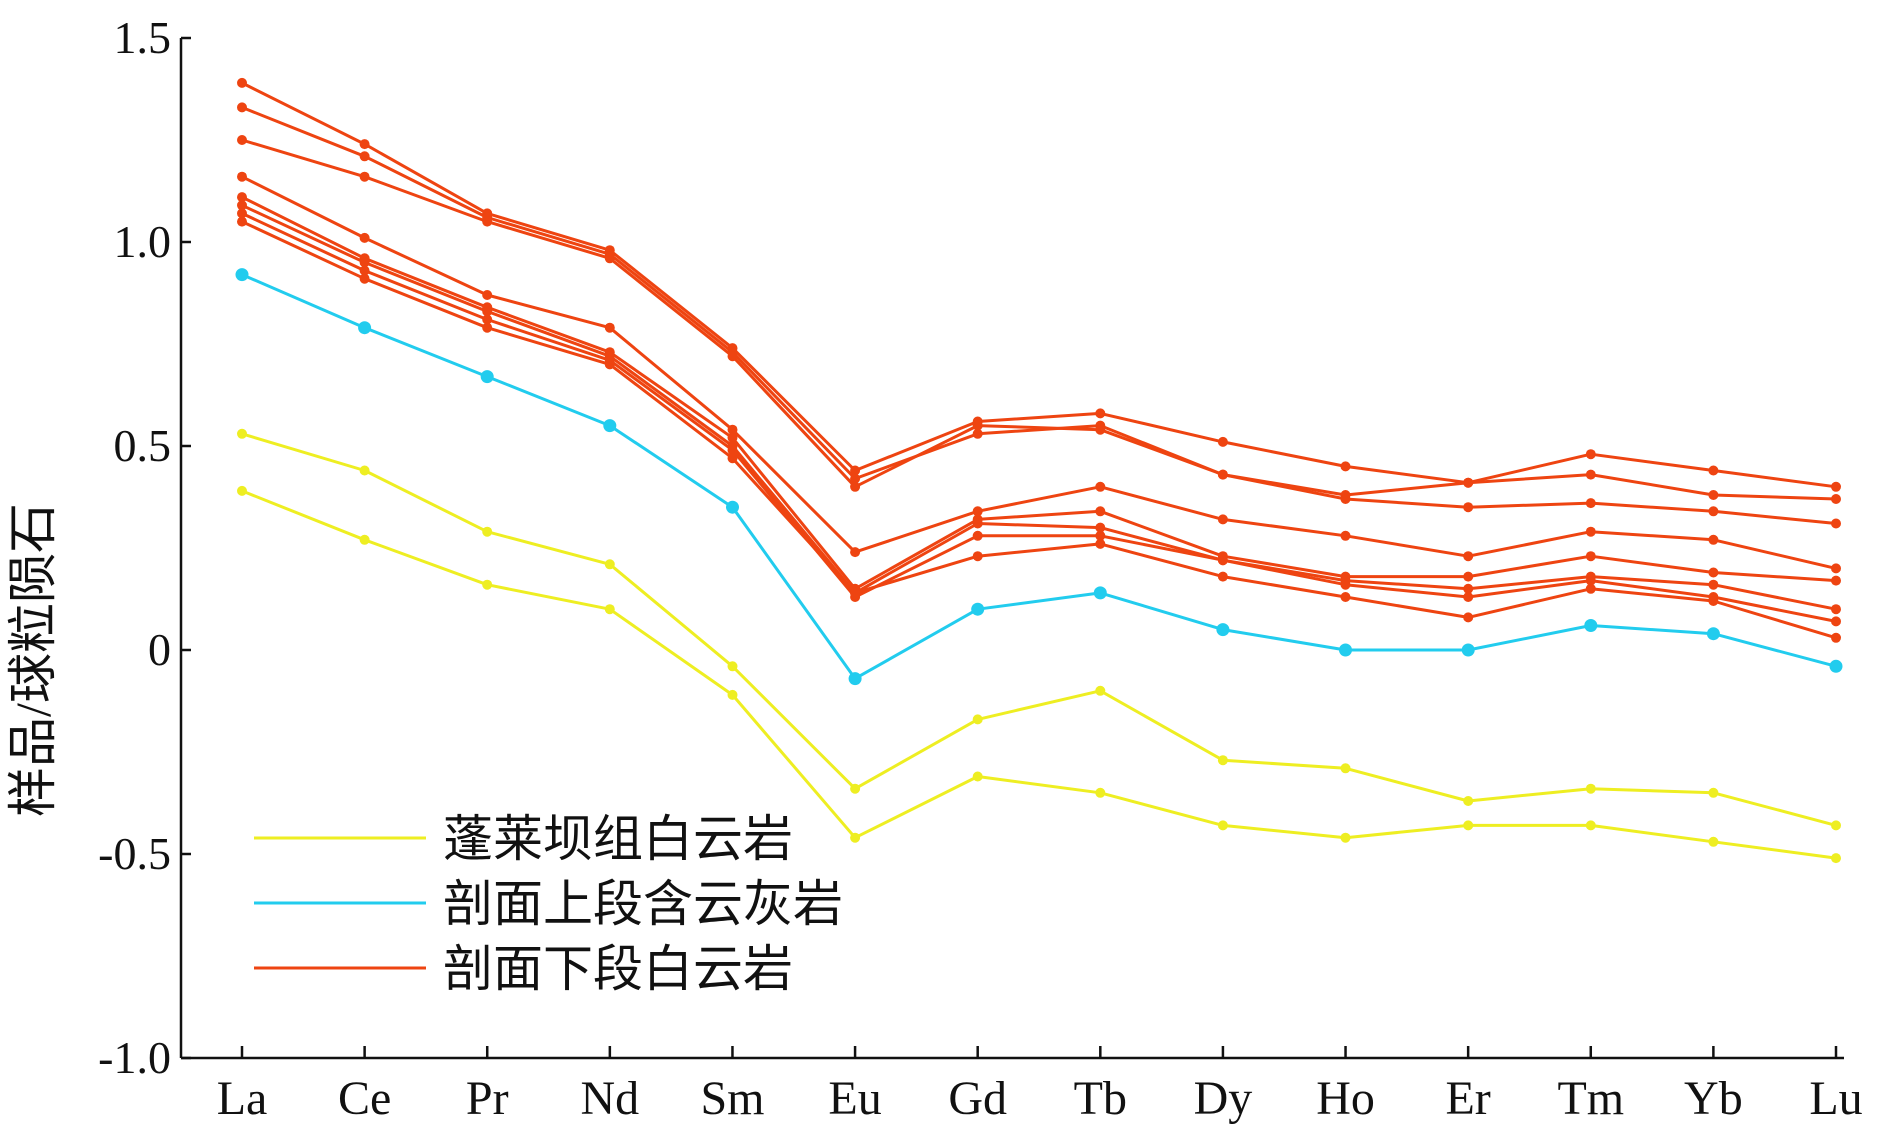  Describe the element at coordinates (732, 1098) in the screenshot. I see `x-tick-label: Sm` at that location.